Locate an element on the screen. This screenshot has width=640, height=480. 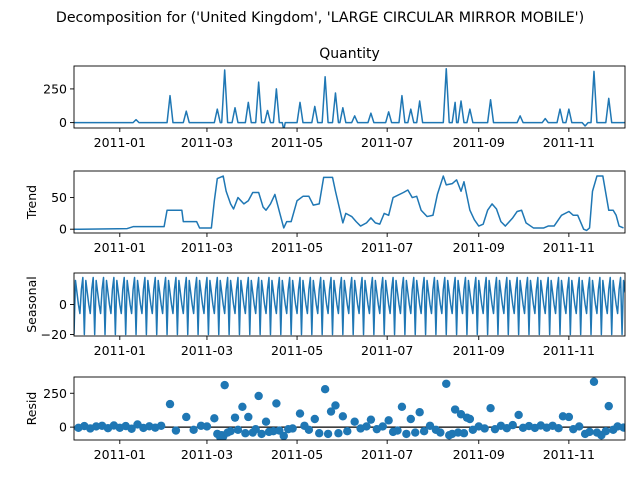
trend-x-tick-label: 2011-01 is located at coordinates (120, 247).